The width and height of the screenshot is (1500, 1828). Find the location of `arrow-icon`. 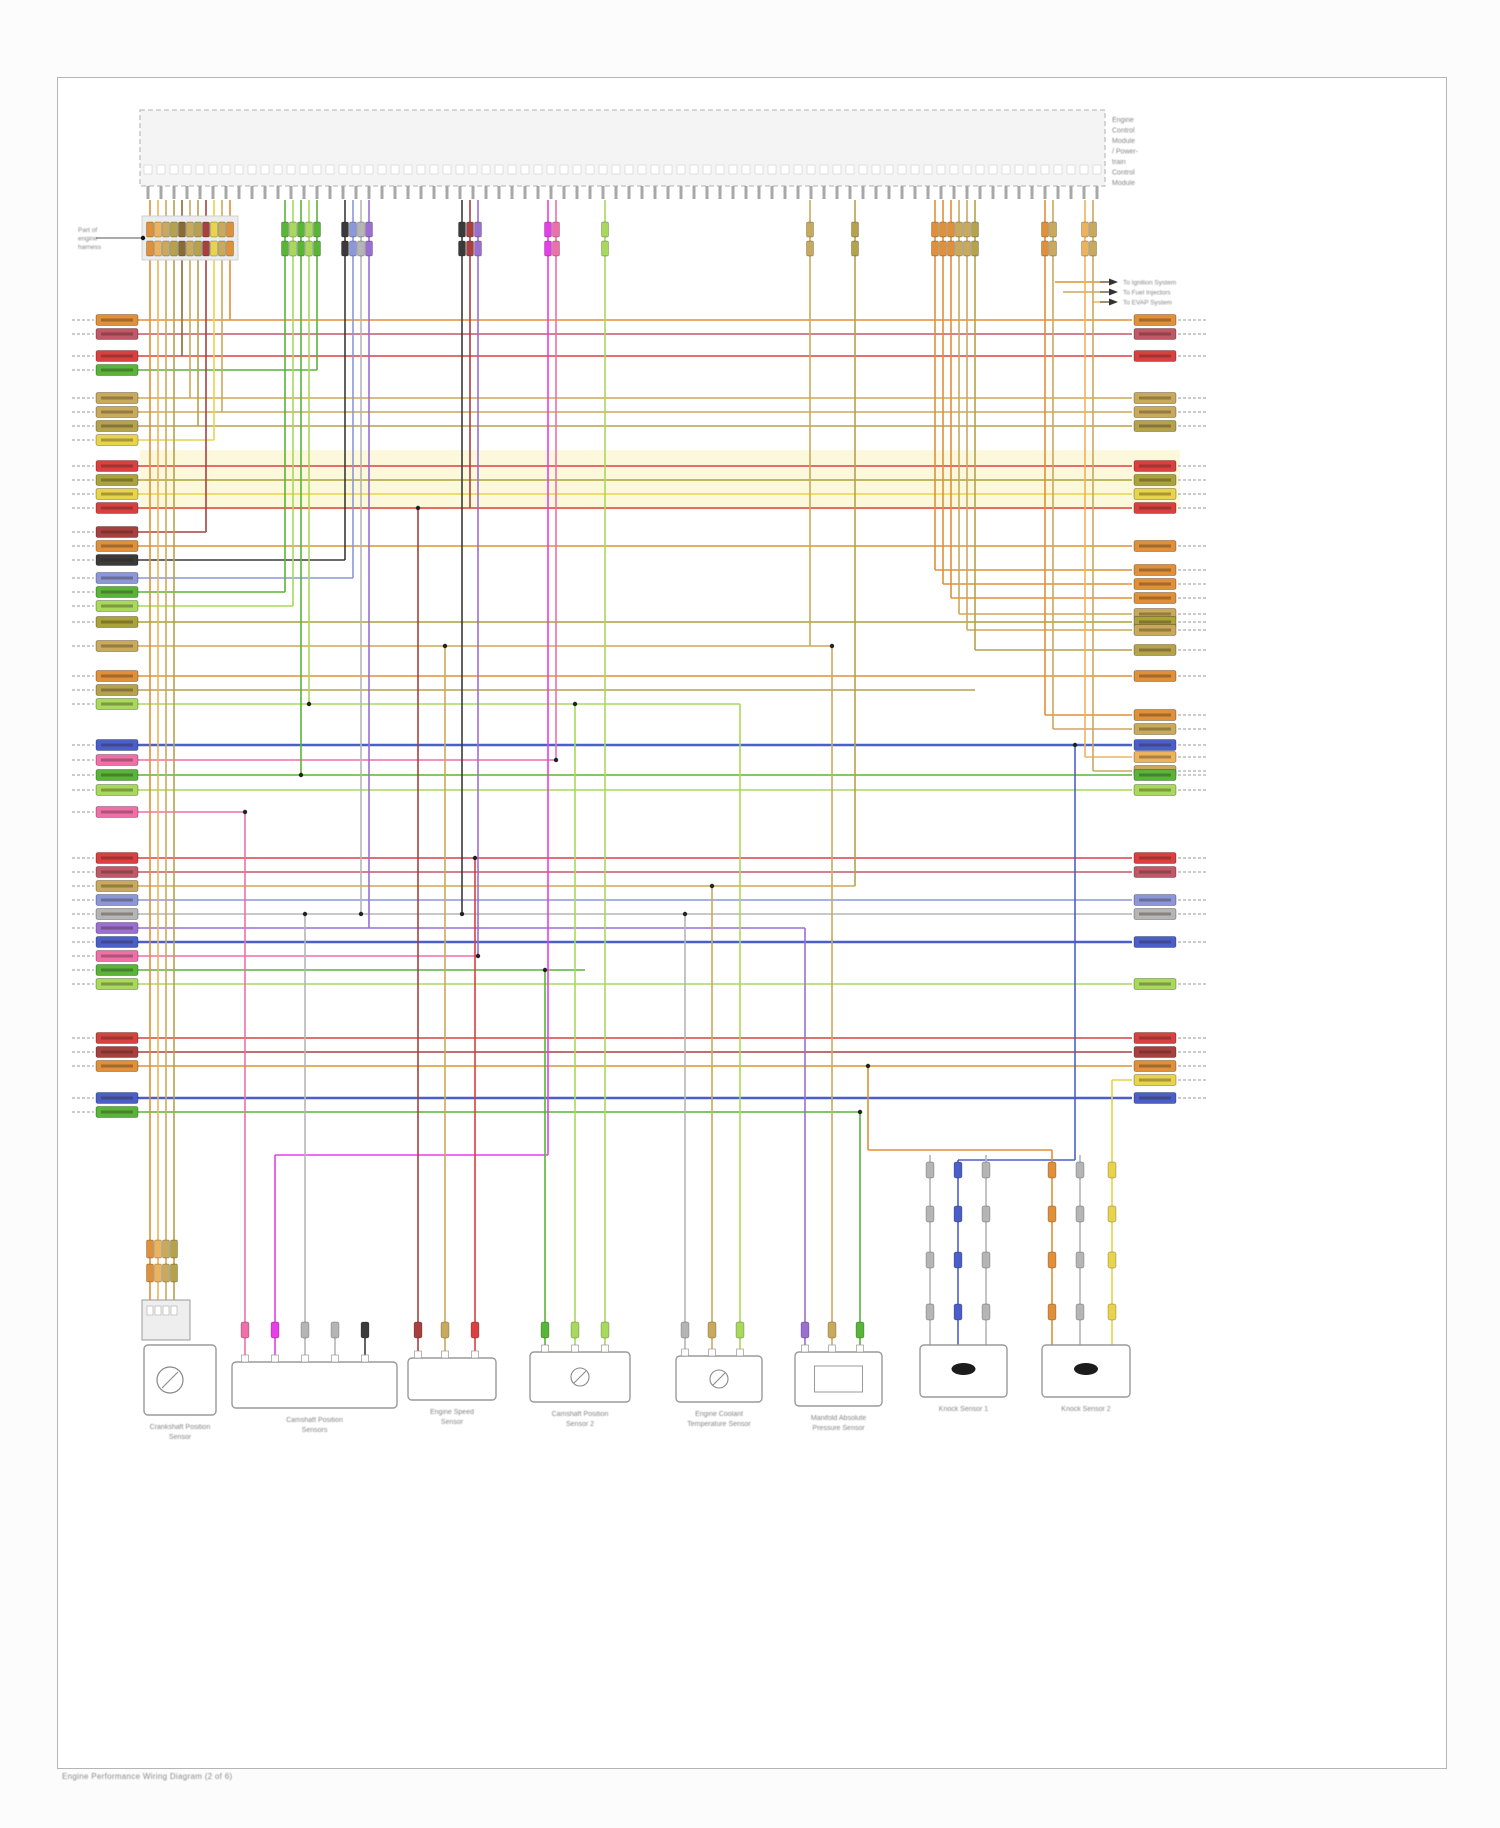

arrow-icon is located at coordinates (1113, 282).